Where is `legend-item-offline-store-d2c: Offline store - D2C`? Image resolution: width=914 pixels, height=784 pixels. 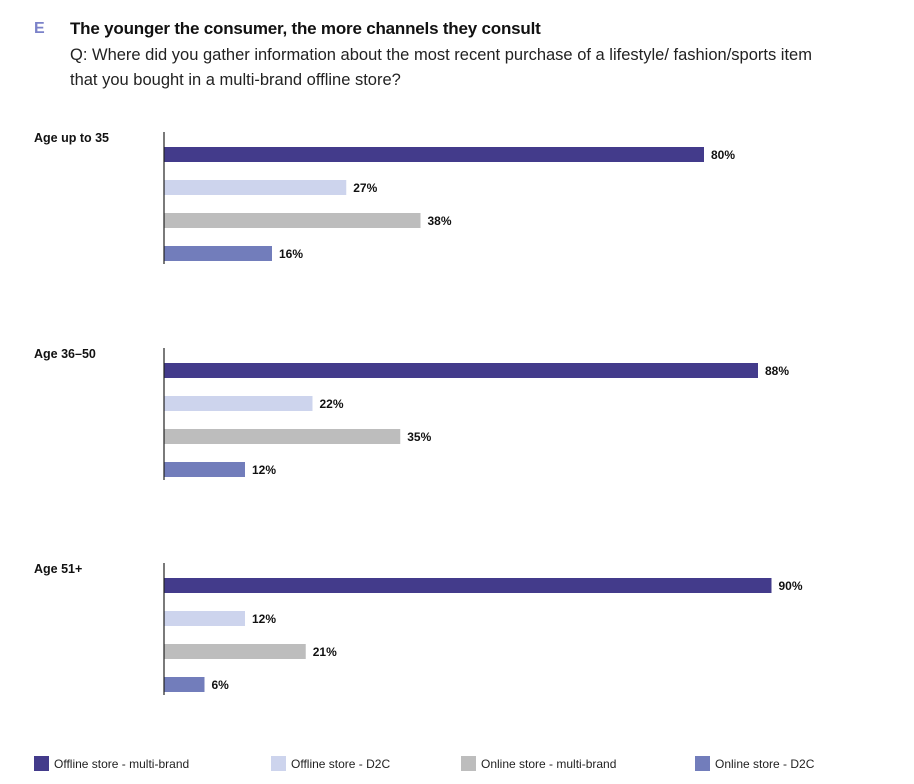 legend-item-offline-store-d2c: Offline store - D2C is located at coordinates (330, 763).